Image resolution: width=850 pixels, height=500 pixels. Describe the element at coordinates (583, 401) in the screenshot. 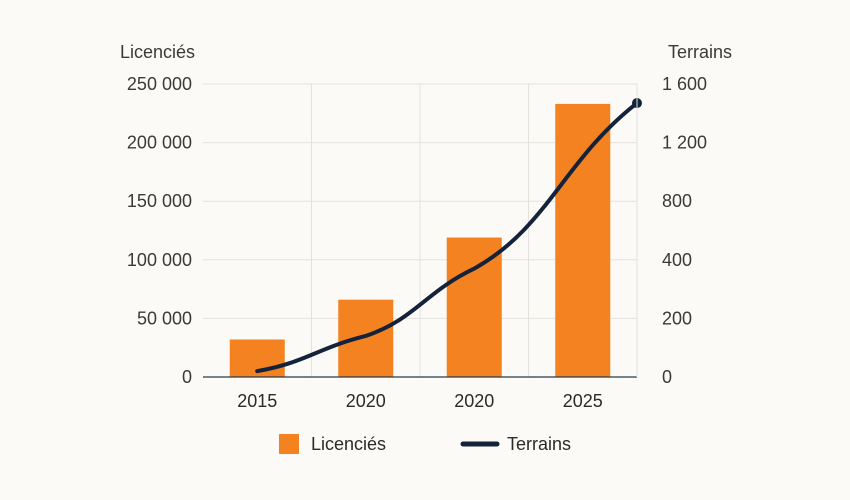

I see `x-tick-label: 2025` at that location.